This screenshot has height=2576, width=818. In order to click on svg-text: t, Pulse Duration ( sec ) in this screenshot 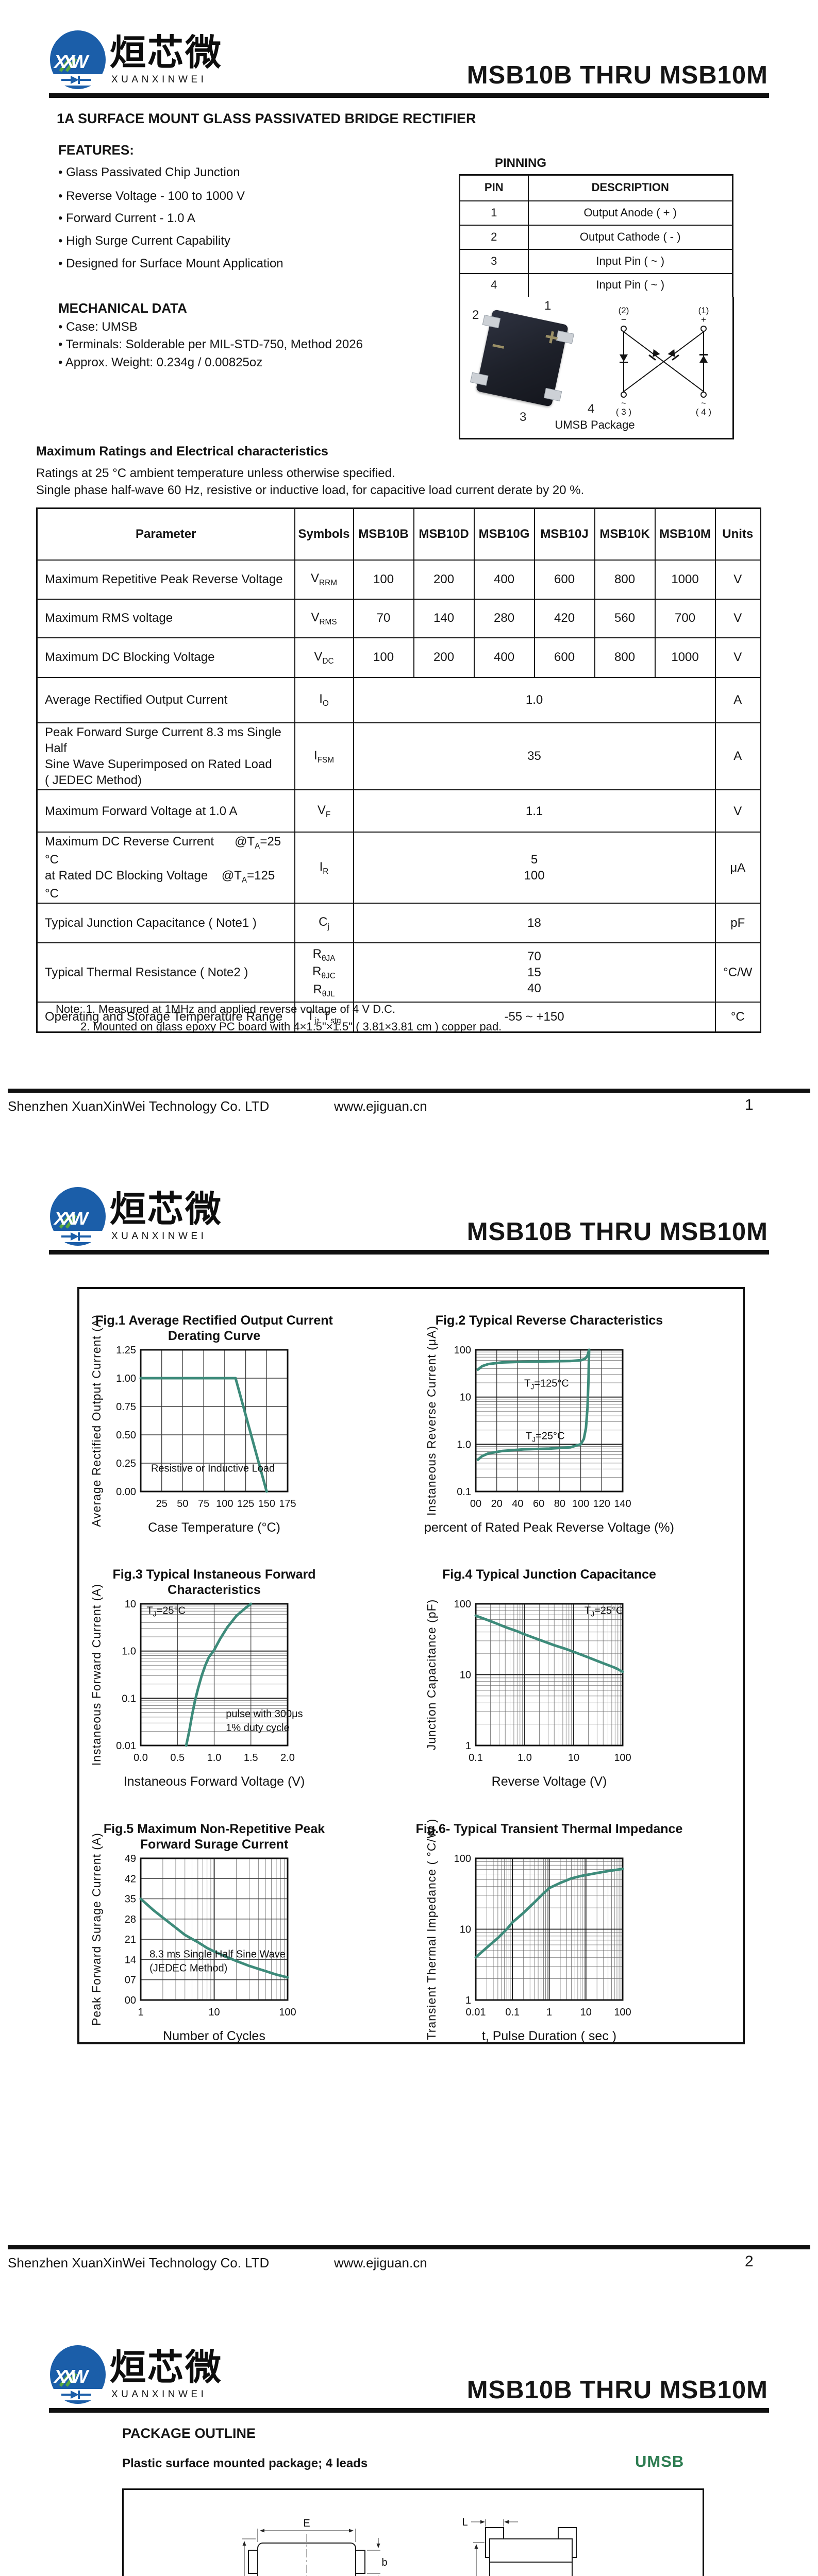, I will do `click(549, 2036)`.